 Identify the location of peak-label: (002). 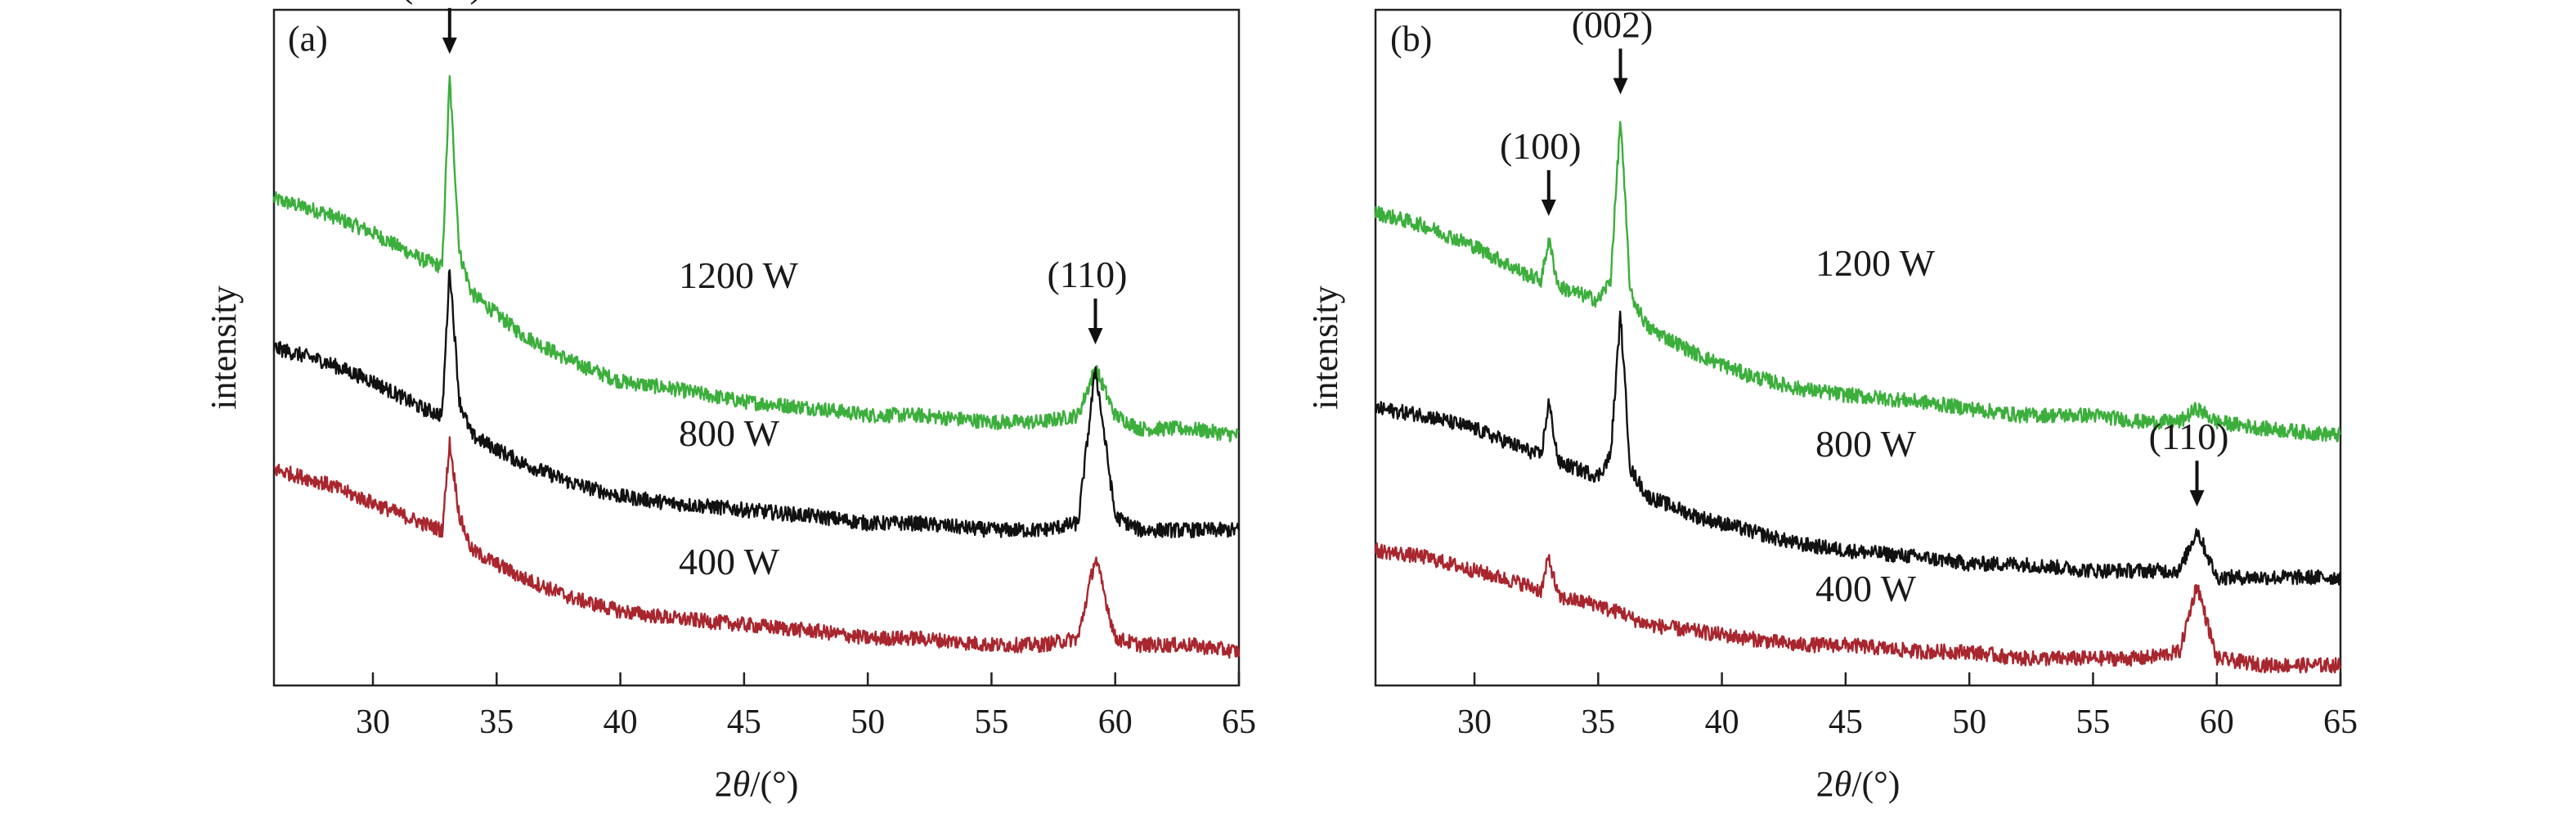
(1613, 24).